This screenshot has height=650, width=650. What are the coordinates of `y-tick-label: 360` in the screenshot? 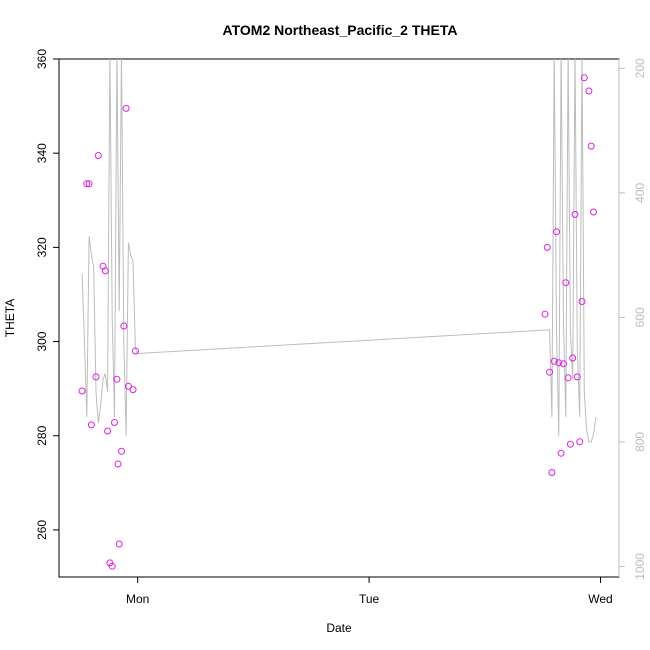 It's located at (42, 59).